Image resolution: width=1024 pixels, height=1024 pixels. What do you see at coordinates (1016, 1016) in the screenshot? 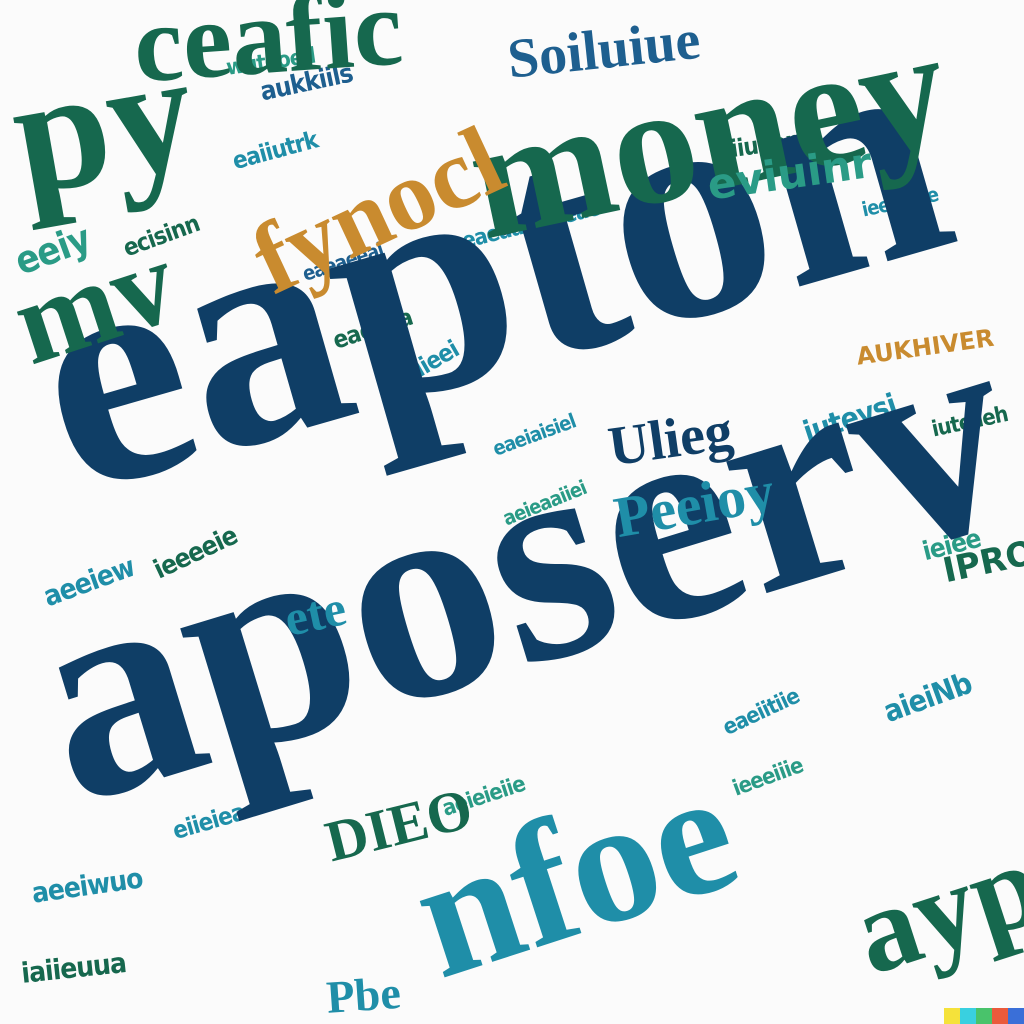
I see `strip-swatch-blue` at bounding box center [1016, 1016].